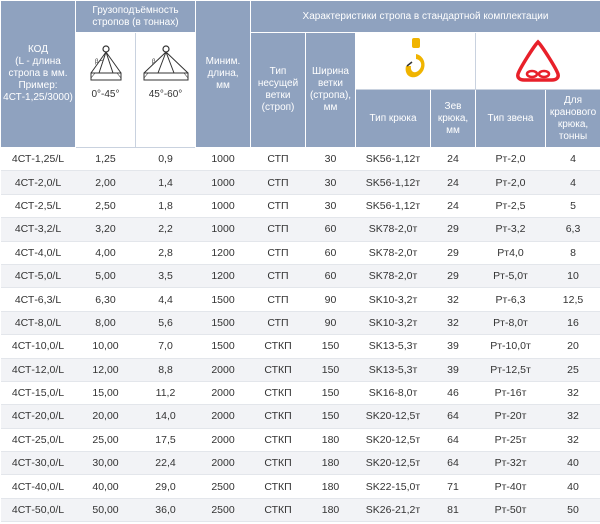  What do you see at coordinates (393, 323) in the screenshot?
I see `cell-hook-type: SK10-3,2т` at bounding box center [393, 323].